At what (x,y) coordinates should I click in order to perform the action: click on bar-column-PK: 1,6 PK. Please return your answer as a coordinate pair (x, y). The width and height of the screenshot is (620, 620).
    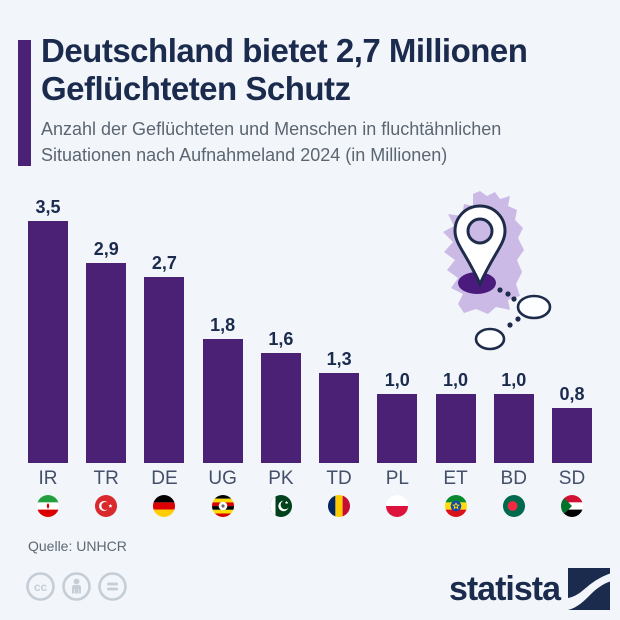
    Looking at the image, I should click on (280, 360).